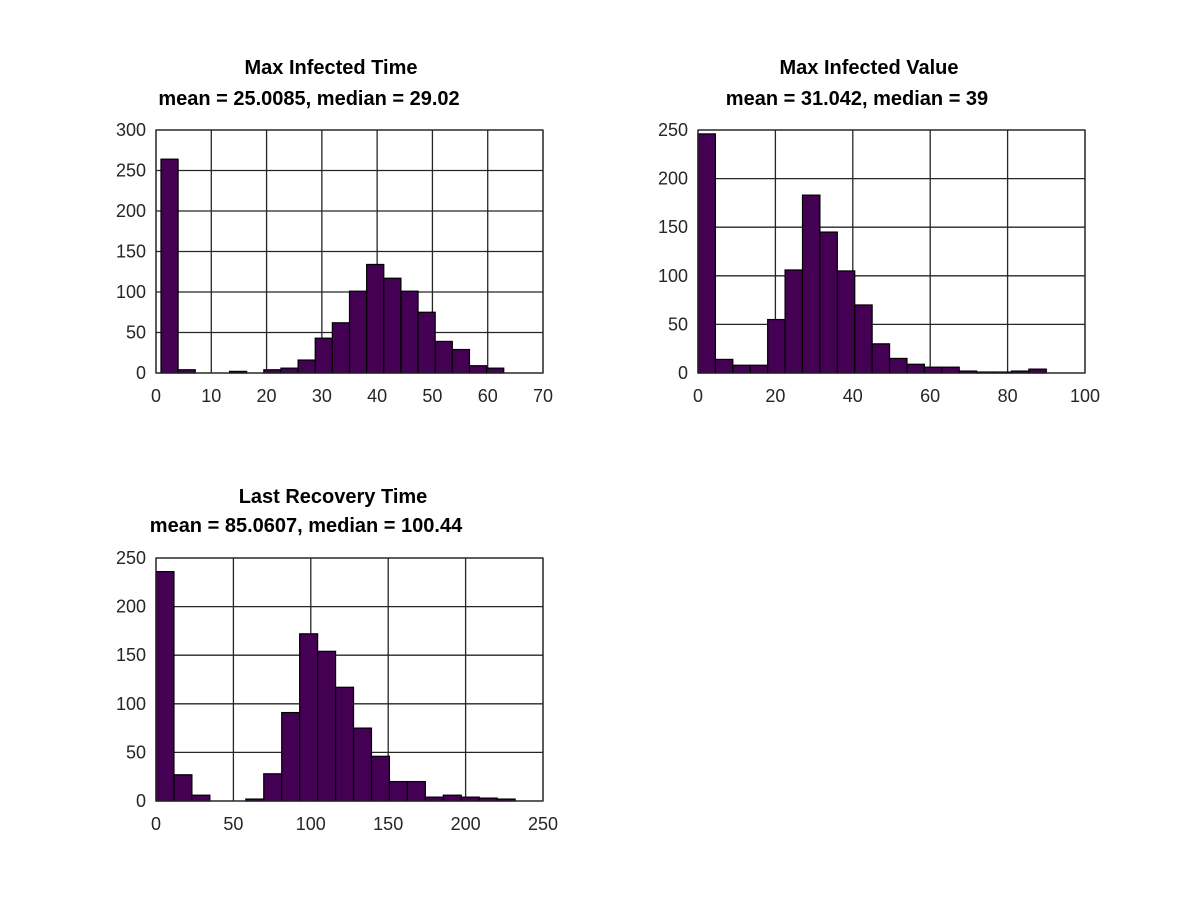  Describe the element at coordinates (211, 396) in the screenshot. I see `x-tick-label: 10` at that location.